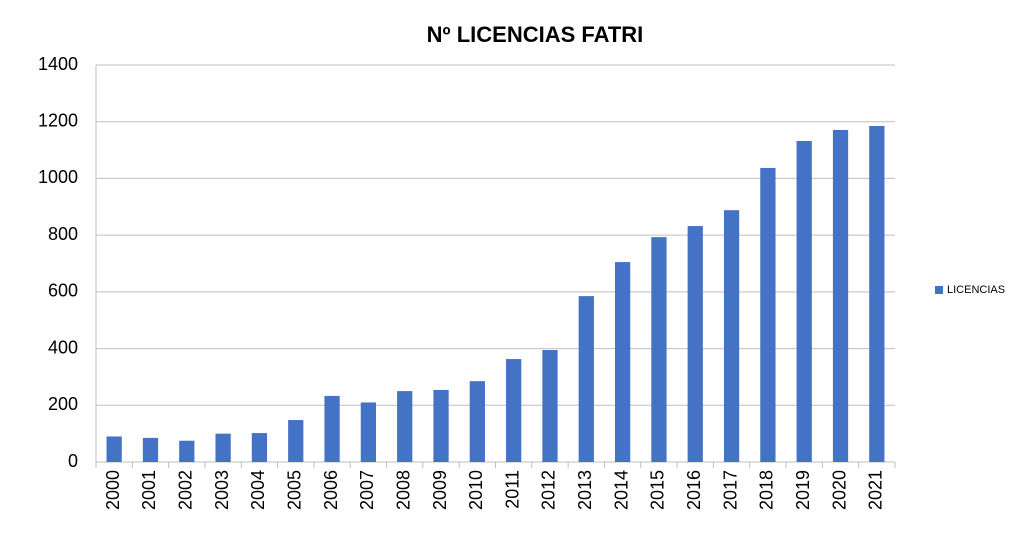  What do you see at coordinates (73, 461) in the screenshot?
I see `y-tick-label: 0` at bounding box center [73, 461].